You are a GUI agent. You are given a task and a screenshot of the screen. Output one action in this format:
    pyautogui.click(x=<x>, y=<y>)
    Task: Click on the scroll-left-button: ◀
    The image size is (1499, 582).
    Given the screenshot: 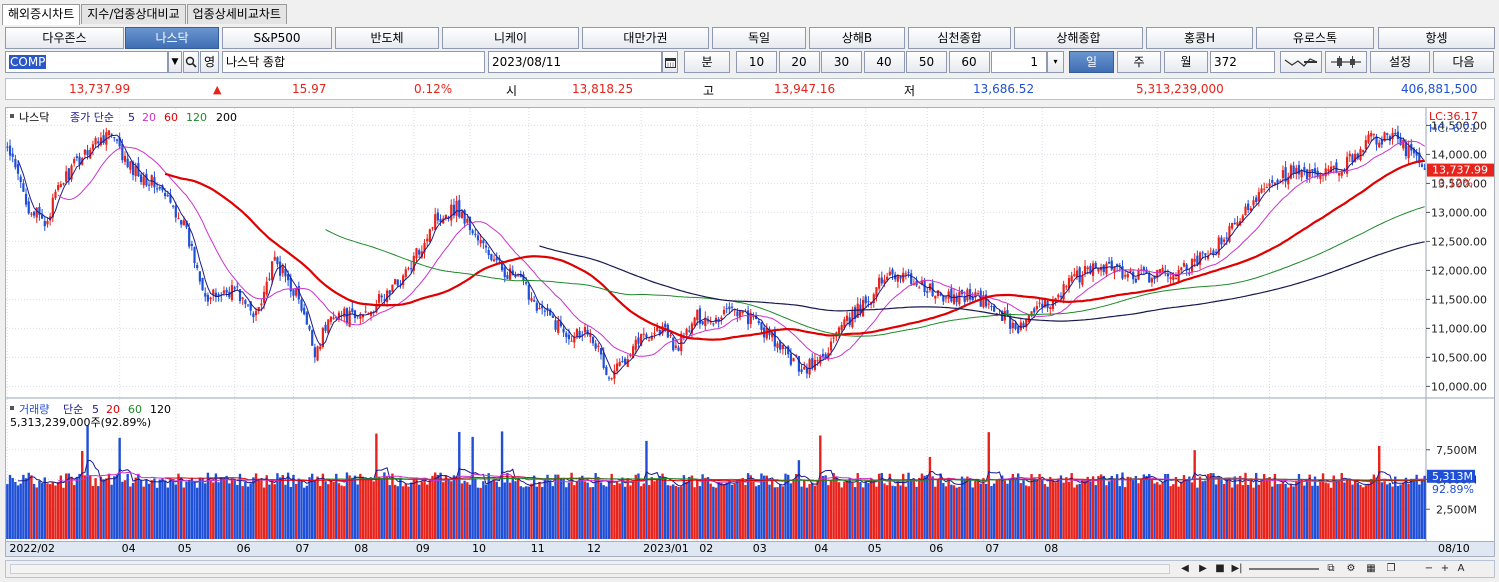 What is the action you would take?
    pyautogui.click(x=1185, y=568)
    